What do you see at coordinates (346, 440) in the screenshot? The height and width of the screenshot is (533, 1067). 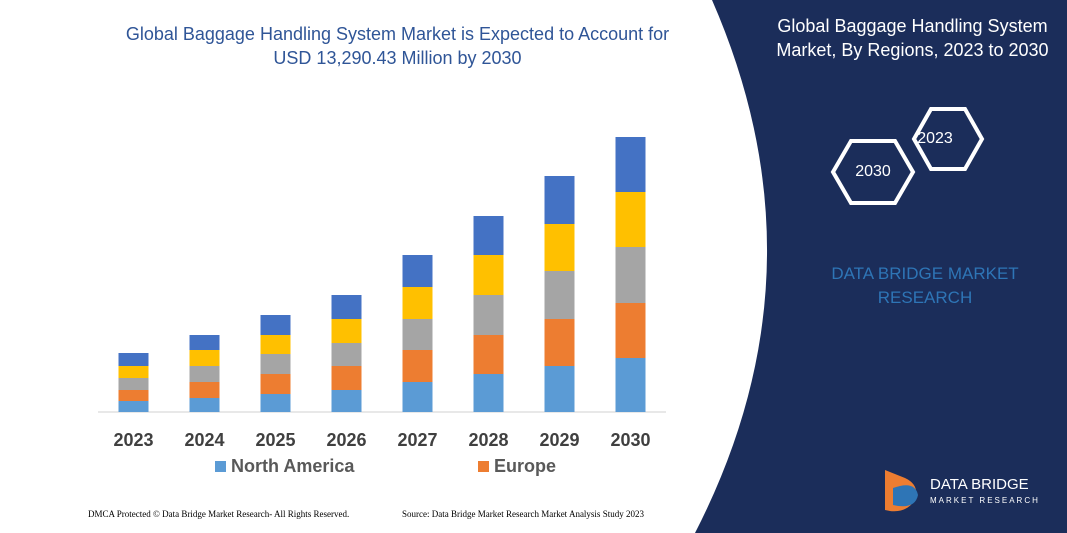 I see `x-tick-label: 2026` at bounding box center [346, 440].